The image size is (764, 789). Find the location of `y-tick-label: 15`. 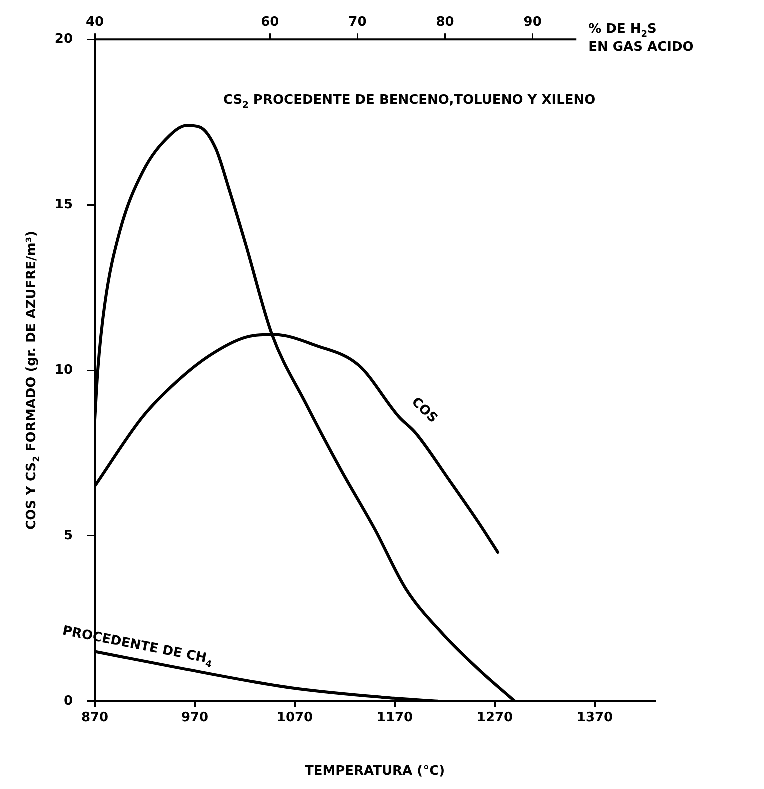

y-tick-label: 15 is located at coordinates (63, 204).